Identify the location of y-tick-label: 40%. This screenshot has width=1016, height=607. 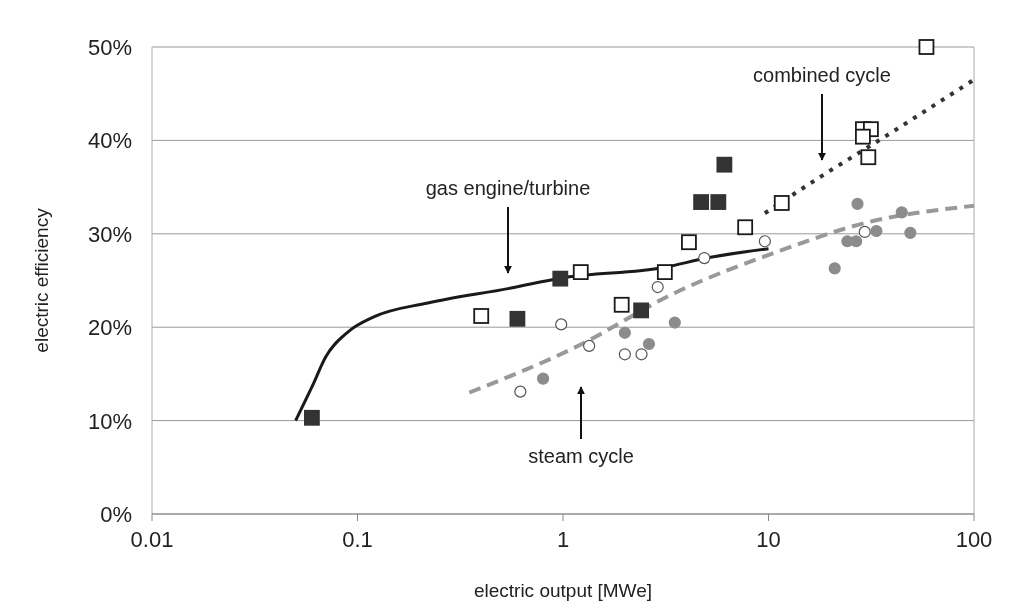
(109, 141).